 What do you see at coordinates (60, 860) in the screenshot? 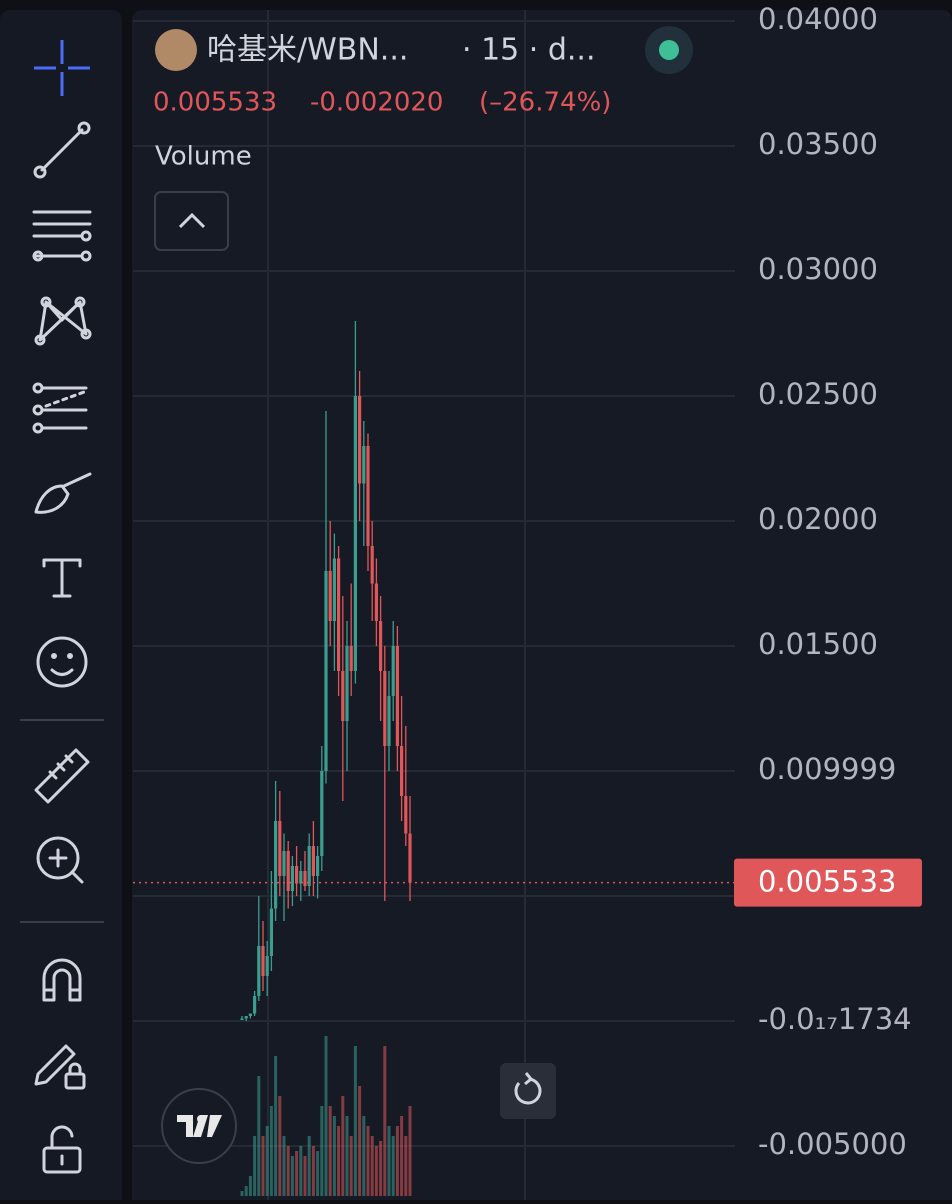
I see `zoom-tool` at bounding box center [60, 860].